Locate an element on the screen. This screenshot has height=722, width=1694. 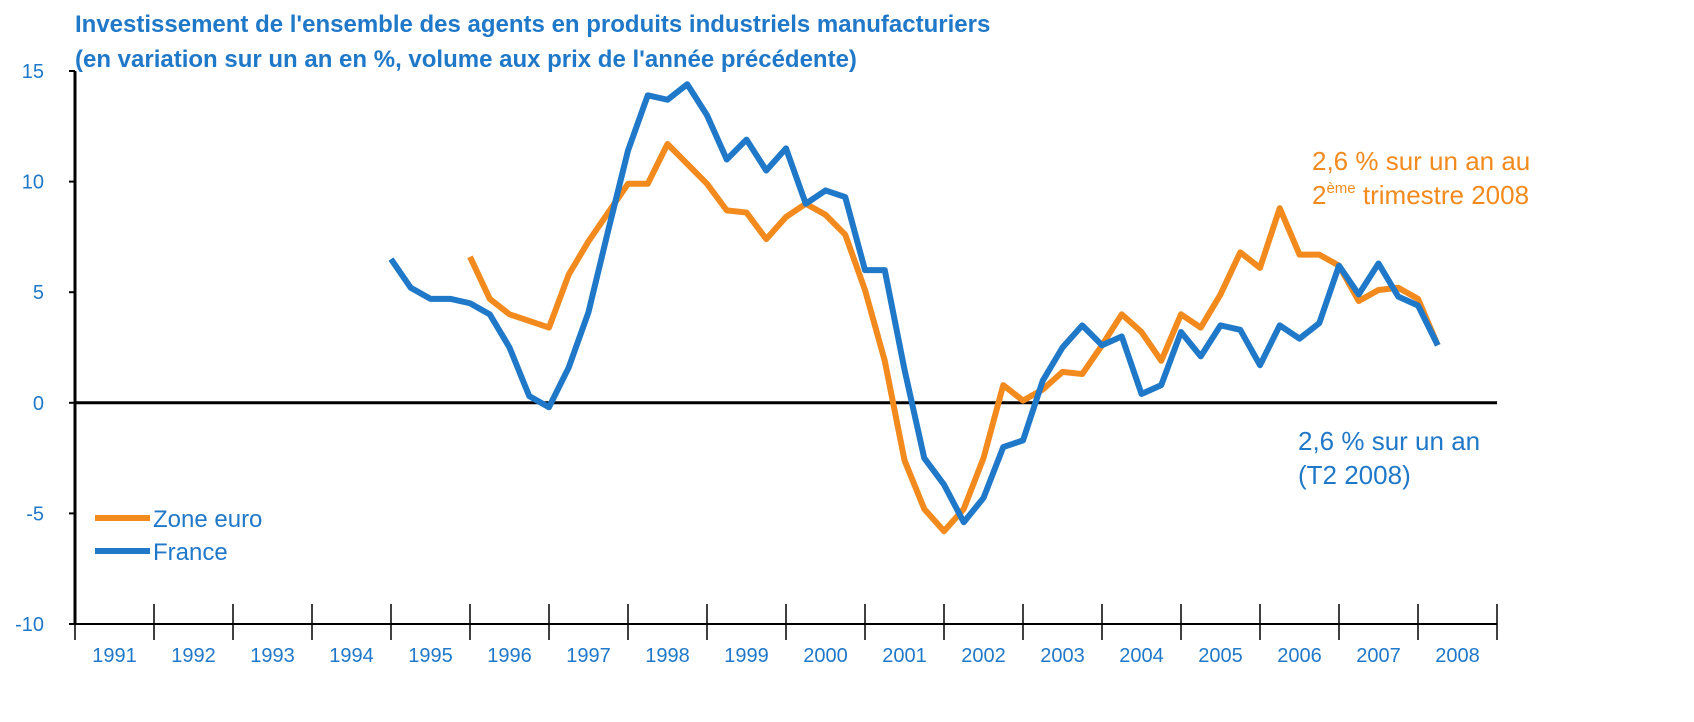
x-tick-label: 1998 is located at coordinates (667, 656).